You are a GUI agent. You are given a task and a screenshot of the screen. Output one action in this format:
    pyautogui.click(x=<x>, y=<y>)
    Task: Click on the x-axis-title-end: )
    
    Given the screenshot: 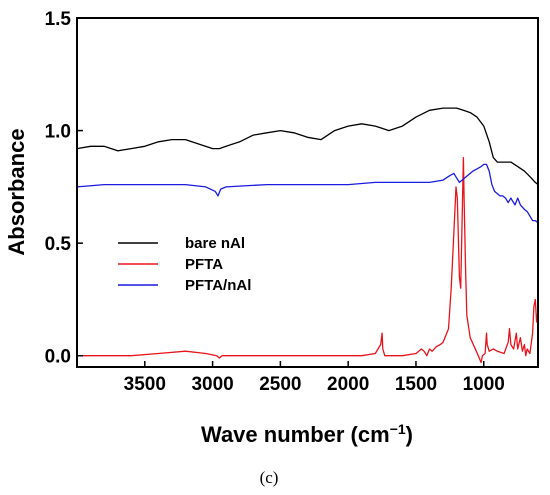 What is the action you would take?
    pyautogui.click(x=409, y=434)
    